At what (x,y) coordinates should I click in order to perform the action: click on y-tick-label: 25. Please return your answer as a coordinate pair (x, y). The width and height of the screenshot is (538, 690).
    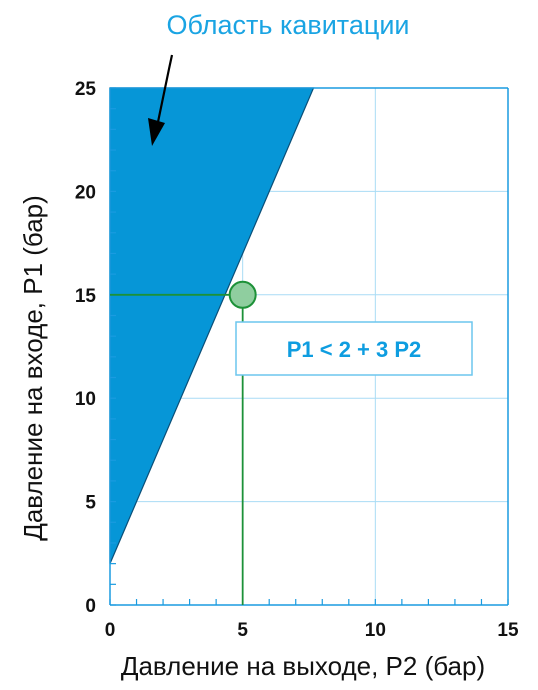
    Looking at the image, I should click on (86, 89).